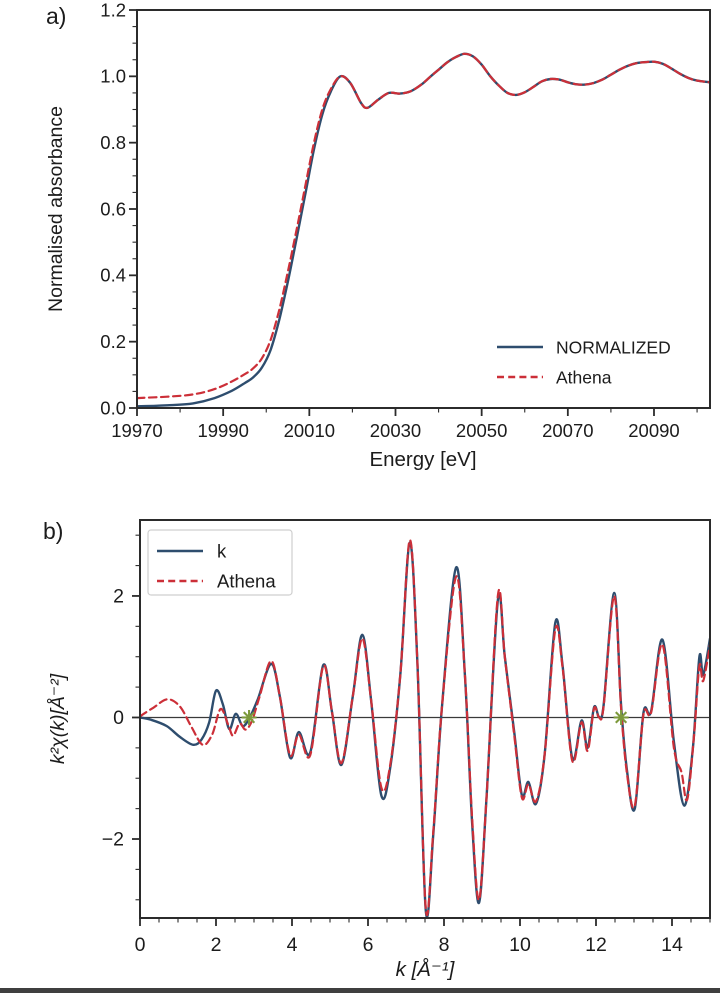 This screenshot has height=999, width=720. I want to click on page-bottom-rule, so click(360, 990).